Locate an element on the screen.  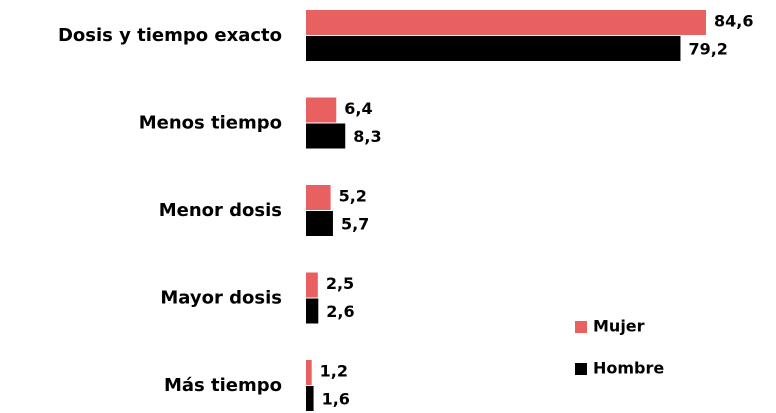
category-label: Dosis y tiempo exacto is located at coordinates (170, 35).